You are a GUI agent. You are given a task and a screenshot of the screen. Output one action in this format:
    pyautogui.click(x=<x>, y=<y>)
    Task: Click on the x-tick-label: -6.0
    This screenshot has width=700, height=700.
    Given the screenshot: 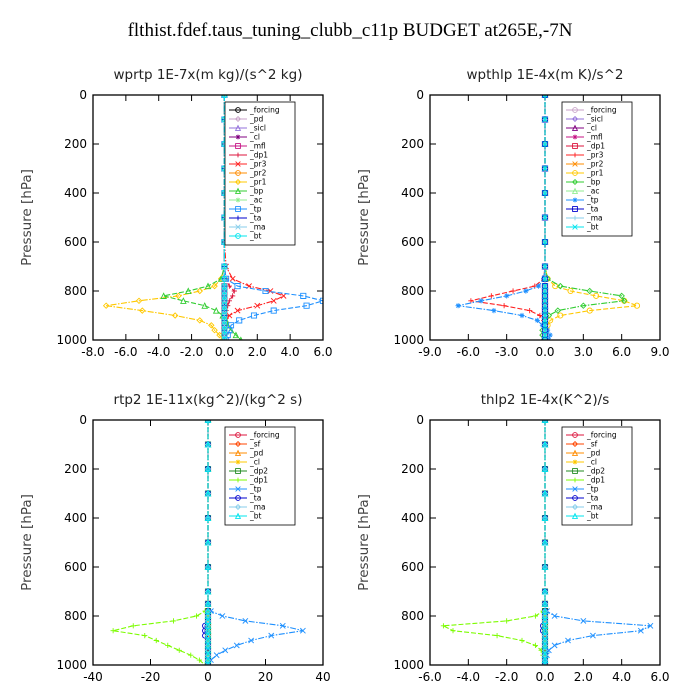 What is the action you would take?
    pyautogui.click(x=125, y=352)
    